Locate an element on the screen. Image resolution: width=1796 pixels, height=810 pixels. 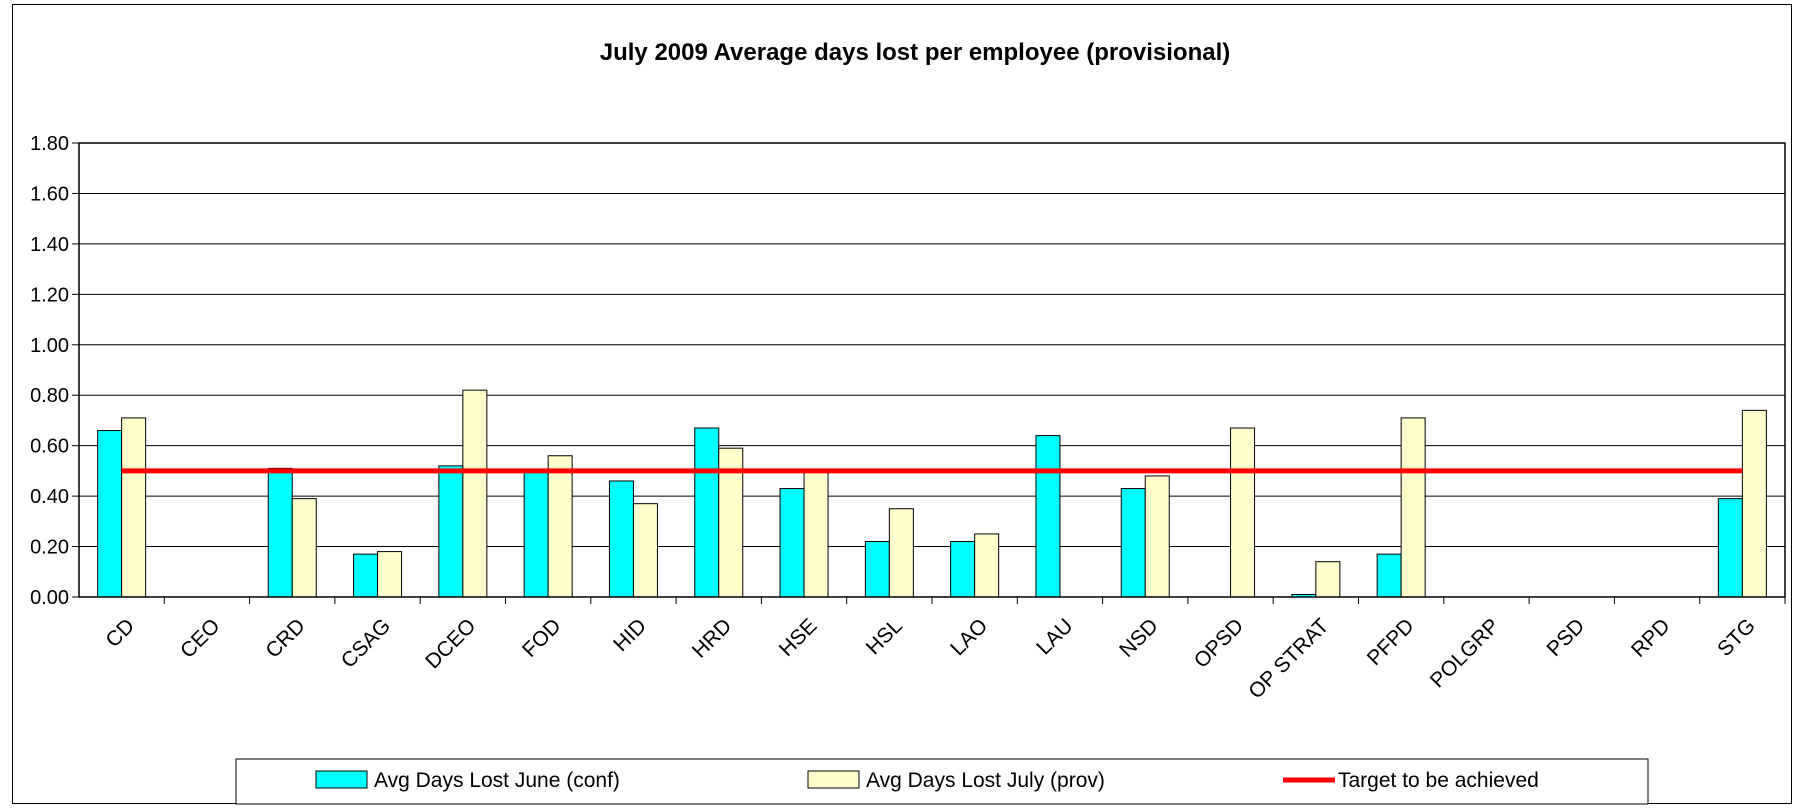
x-category-label: CD is located at coordinates (120, 633).